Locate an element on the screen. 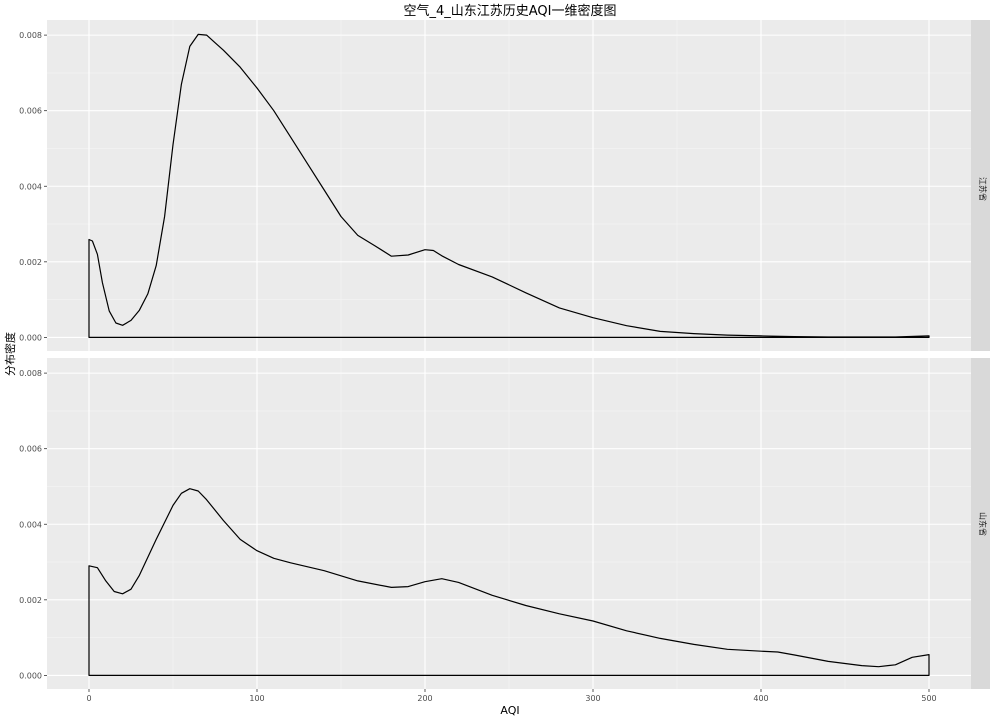 This screenshot has height=720, width=994. y-axis-title: 分布密度 is located at coordinates (10, 354).